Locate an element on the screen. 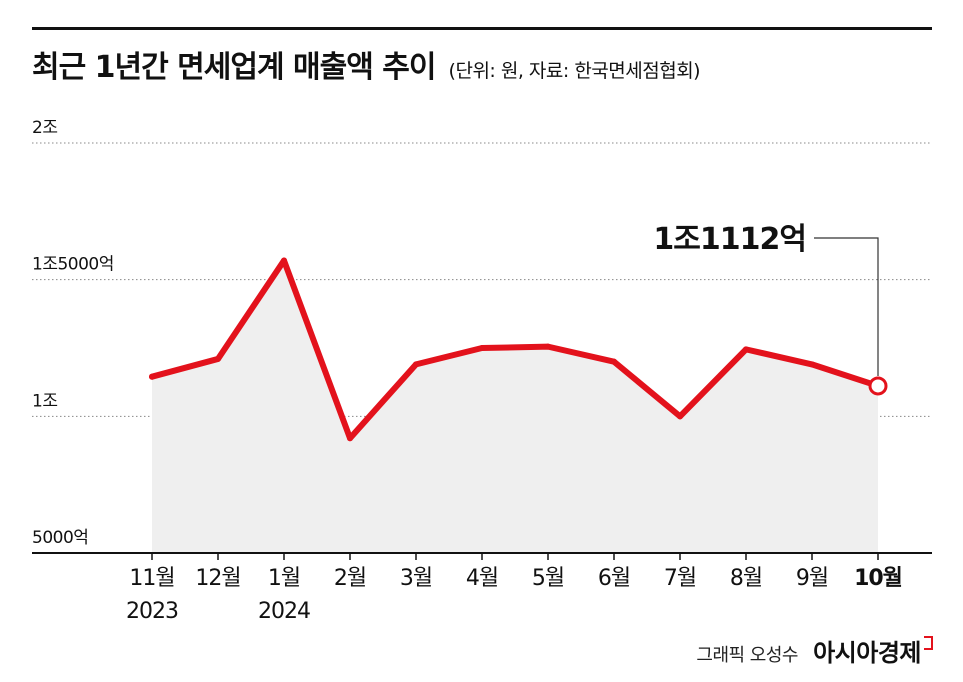 Image resolution: width=963 pixels, height=682 pixels. x-tick-label: 1월 is located at coordinates (284, 578).